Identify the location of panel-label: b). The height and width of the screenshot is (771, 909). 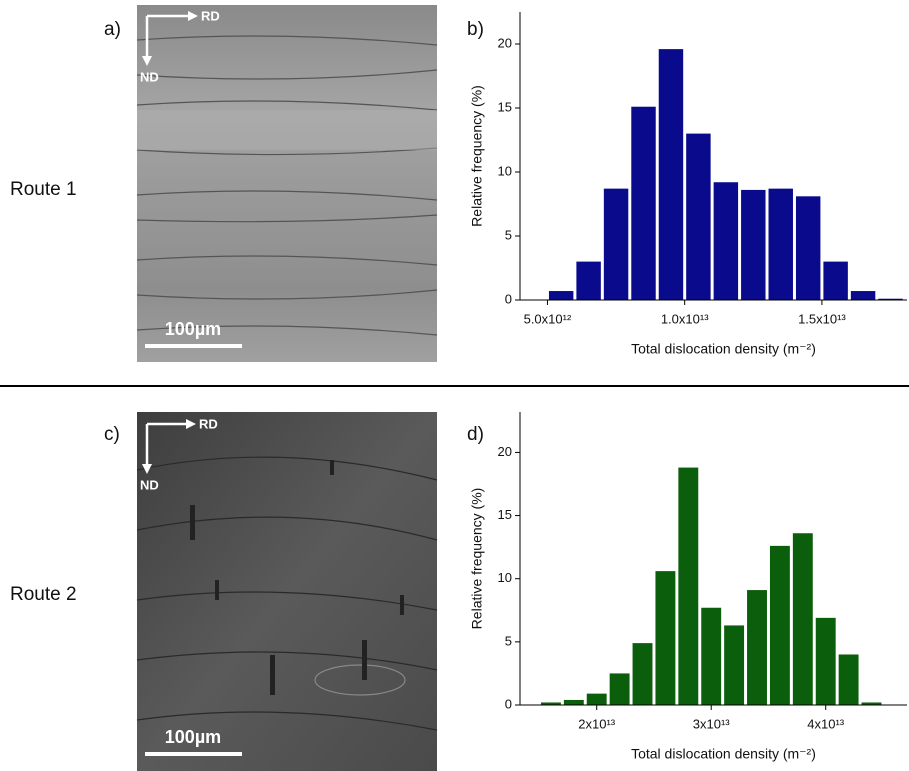
(475, 29).